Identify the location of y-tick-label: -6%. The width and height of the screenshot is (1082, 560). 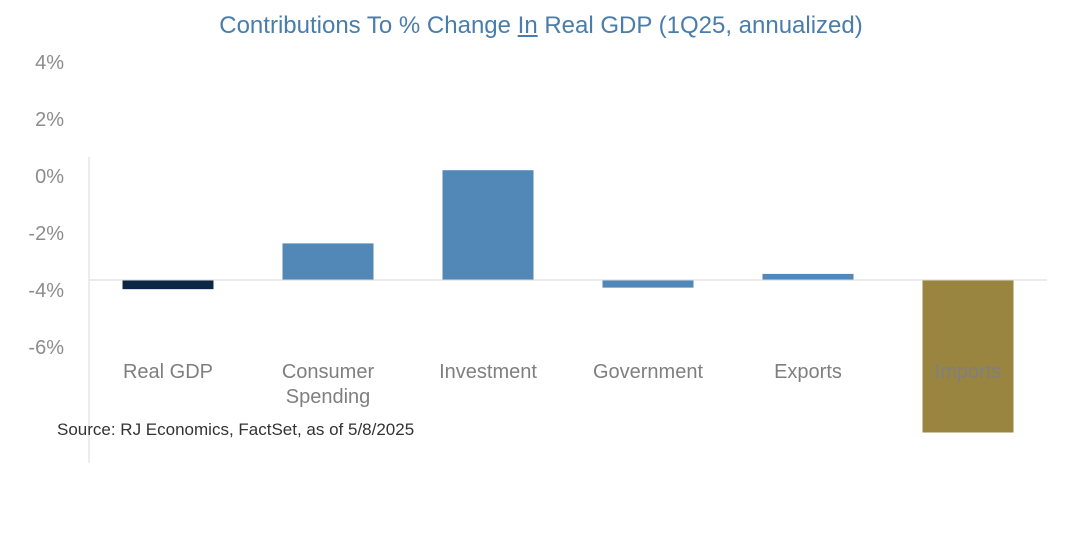
(46, 348).